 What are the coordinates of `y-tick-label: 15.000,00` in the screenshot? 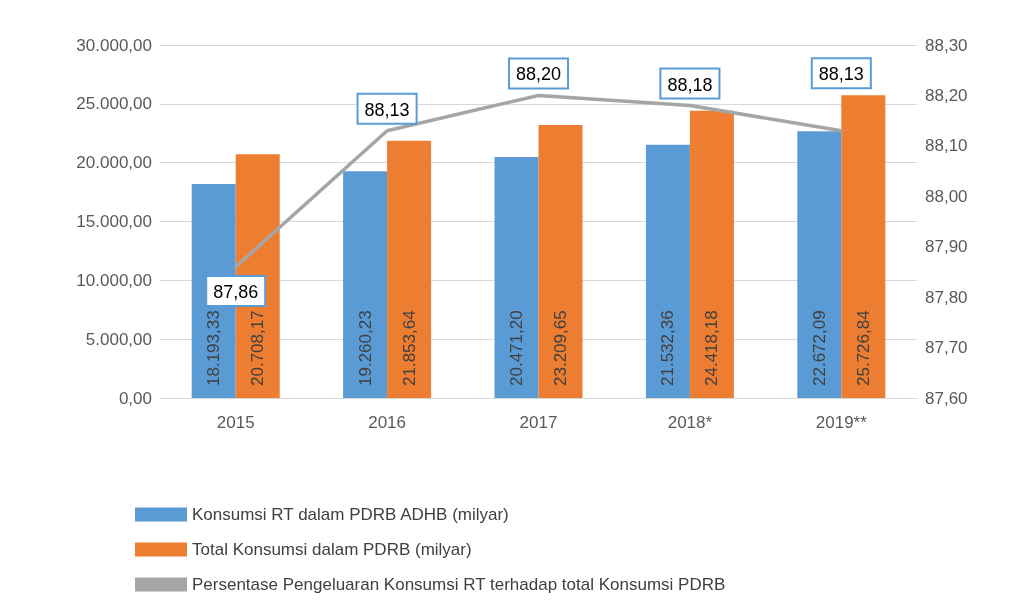 It's located at (114, 221).